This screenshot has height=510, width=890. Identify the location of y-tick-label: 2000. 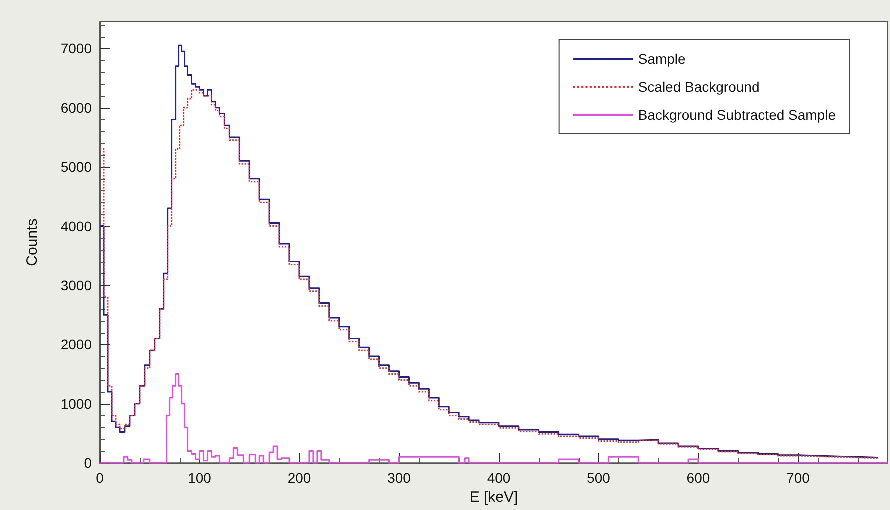
(76, 344).